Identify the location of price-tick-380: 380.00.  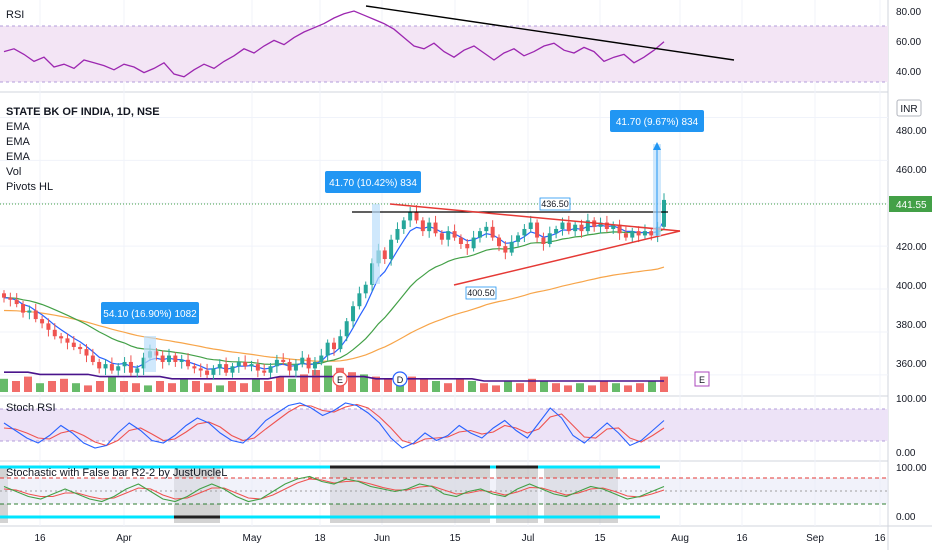
(911, 325).